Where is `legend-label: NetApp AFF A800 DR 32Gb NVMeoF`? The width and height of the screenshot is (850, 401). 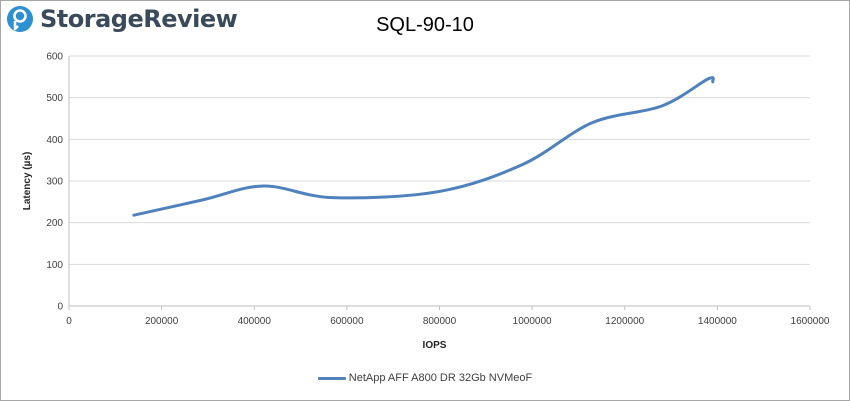 legend-label: NetApp AFF A800 DR 32Gb NVMeoF is located at coordinates (440, 378).